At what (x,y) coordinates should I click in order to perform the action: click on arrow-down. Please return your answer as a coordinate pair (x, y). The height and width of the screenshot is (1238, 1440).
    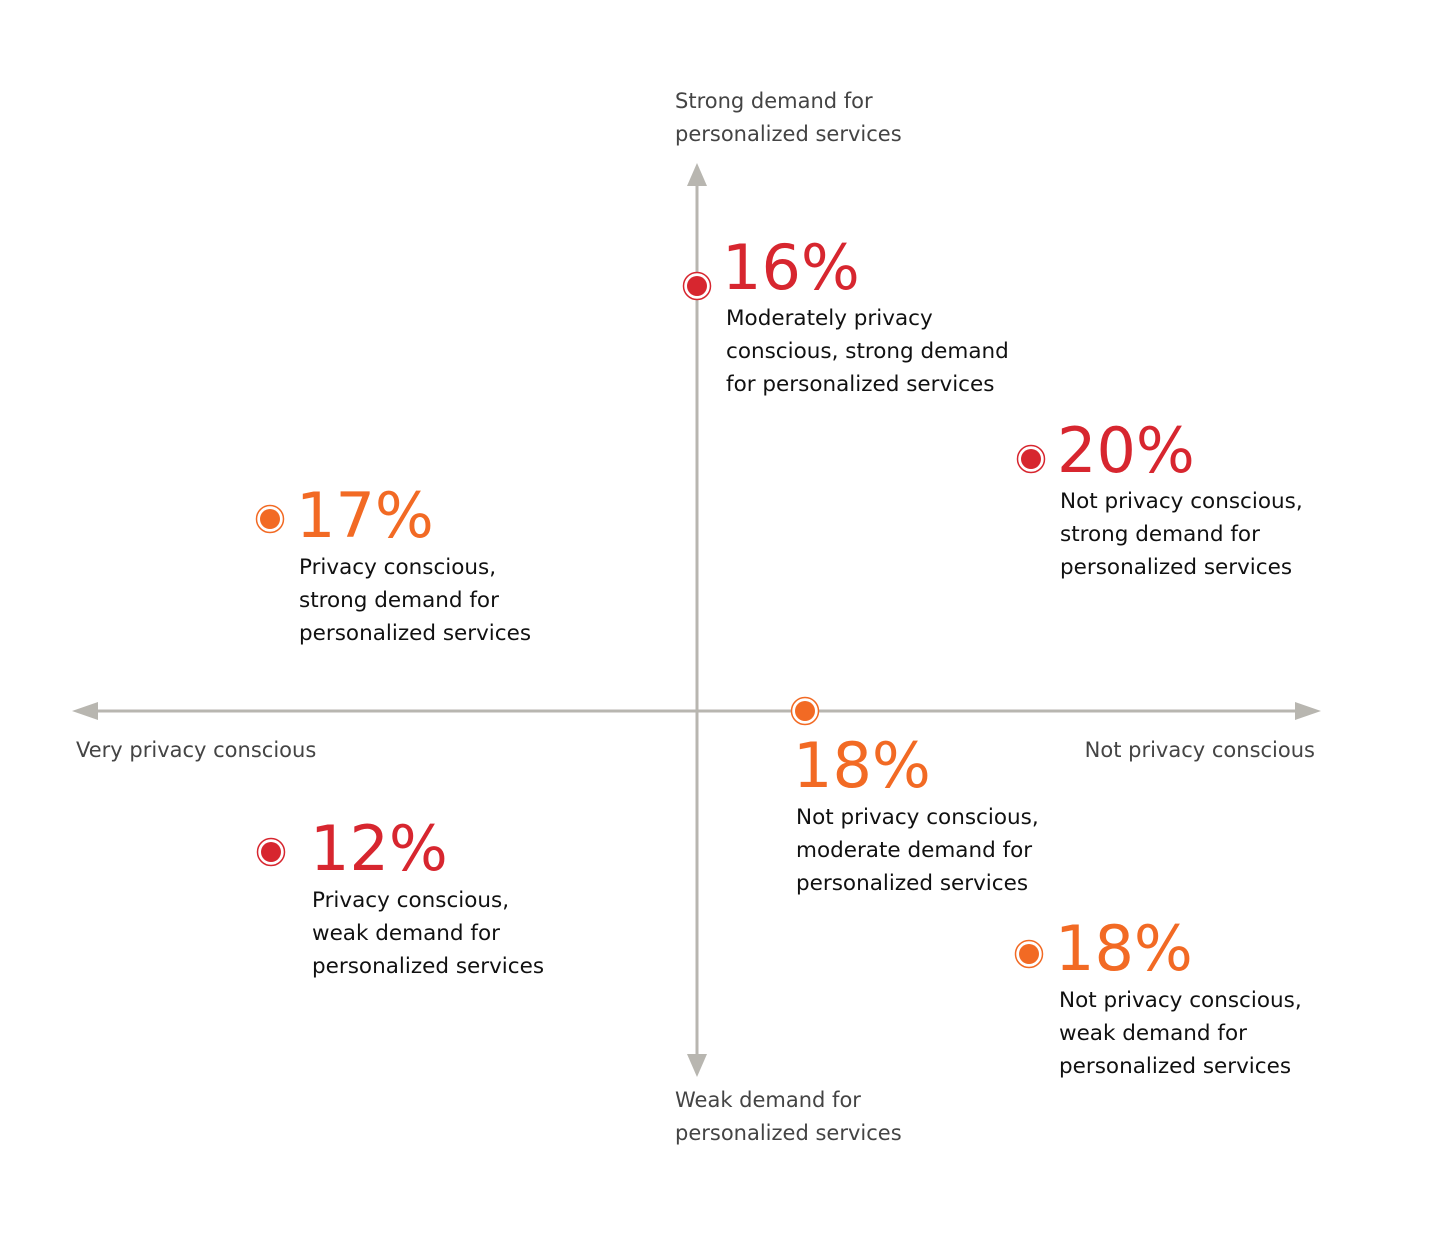
    Looking at the image, I should click on (697, 1065).